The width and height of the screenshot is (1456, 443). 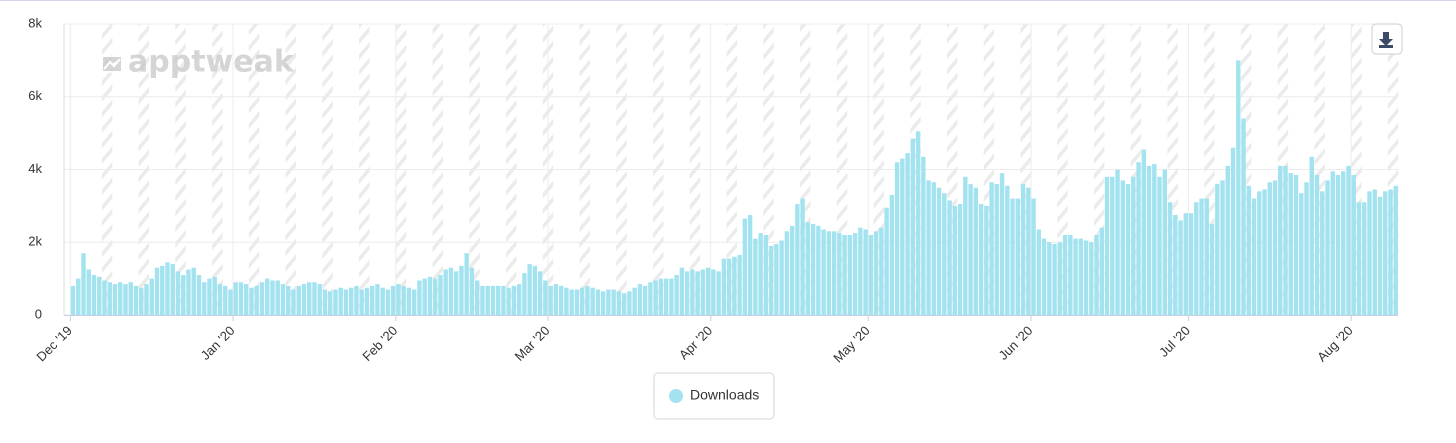 I want to click on legend-marker, so click(x=676, y=396).